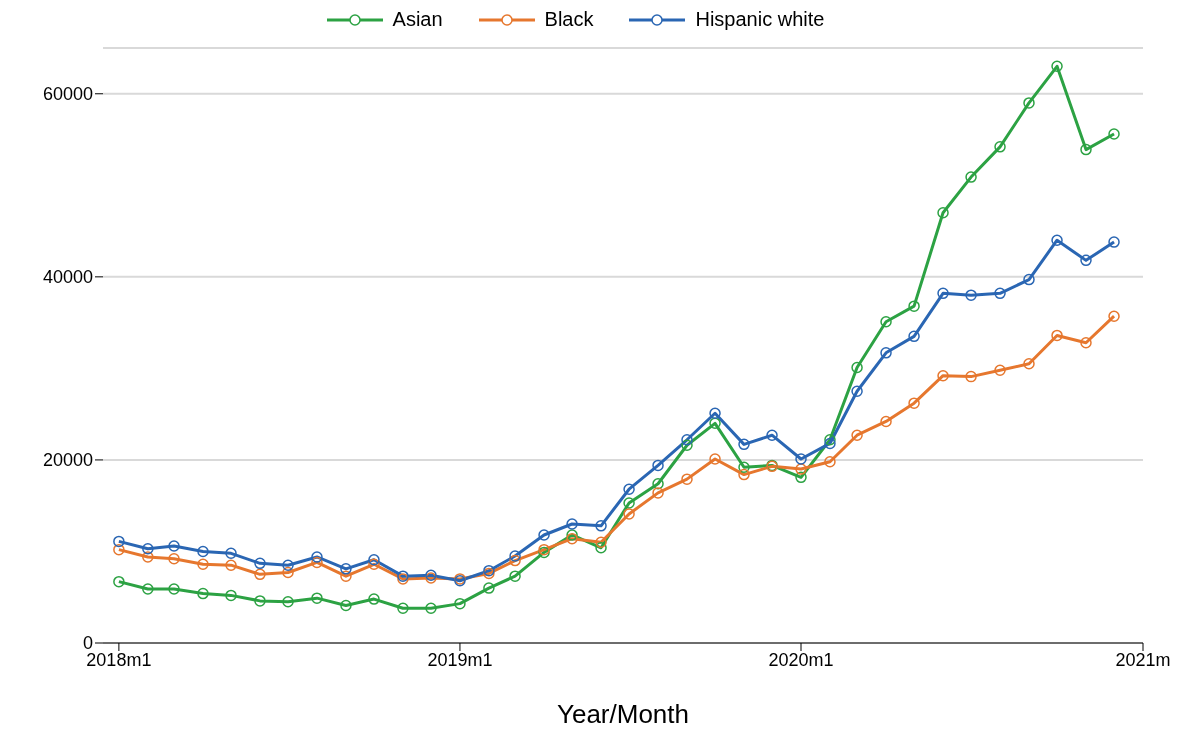 This screenshot has height=749, width=1197. What do you see at coordinates (569, 19) in the screenshot?
I see `legend-label: Black` at bounding box center [569, 19].